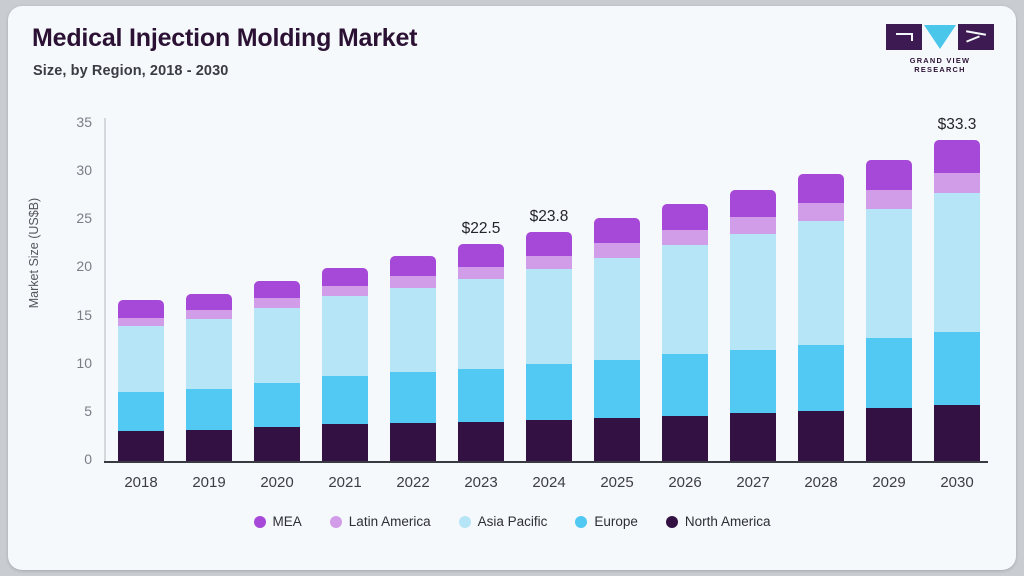  Describe the element at coordinates (821, 188) in the screenshot. I see `bar-segment-mea-2028` at that location.